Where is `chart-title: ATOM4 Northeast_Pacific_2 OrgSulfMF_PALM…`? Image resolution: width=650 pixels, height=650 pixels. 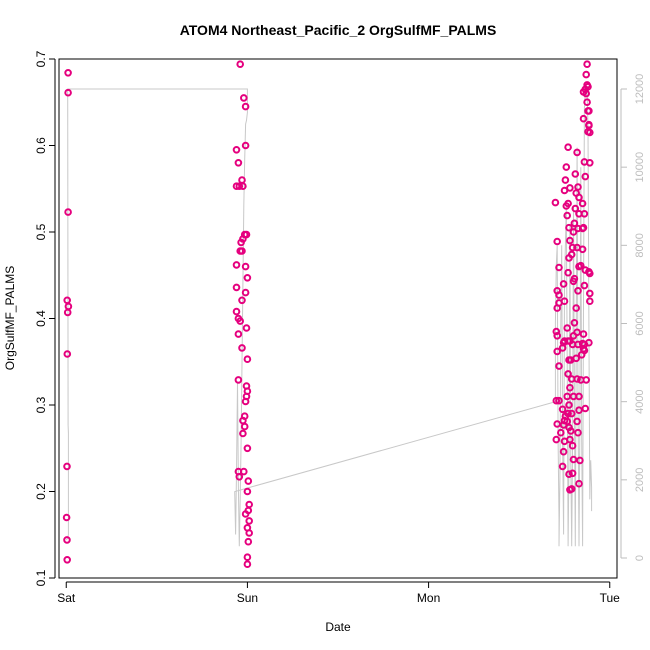
chart-title: ATOM4 Northeast_Pacific_2 OrgSulfMF_PALM… is located at coordinates (338, 30).